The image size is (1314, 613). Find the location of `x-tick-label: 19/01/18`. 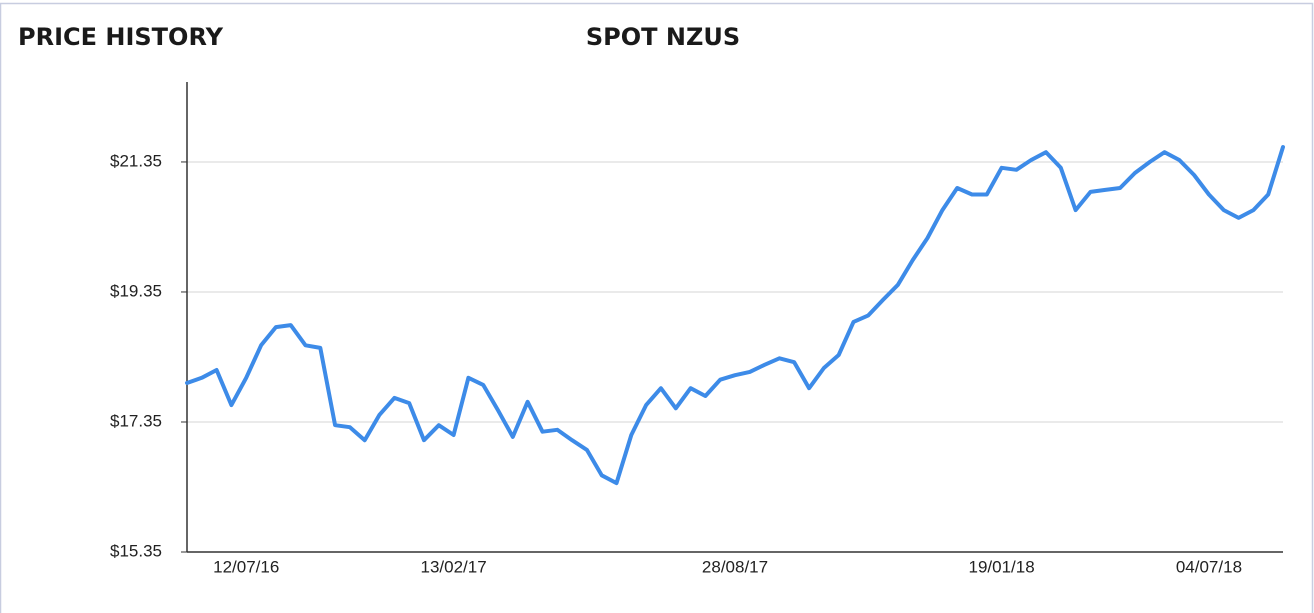

x-tick-label: 19/01/18 is located at coordinates (1002, 566).